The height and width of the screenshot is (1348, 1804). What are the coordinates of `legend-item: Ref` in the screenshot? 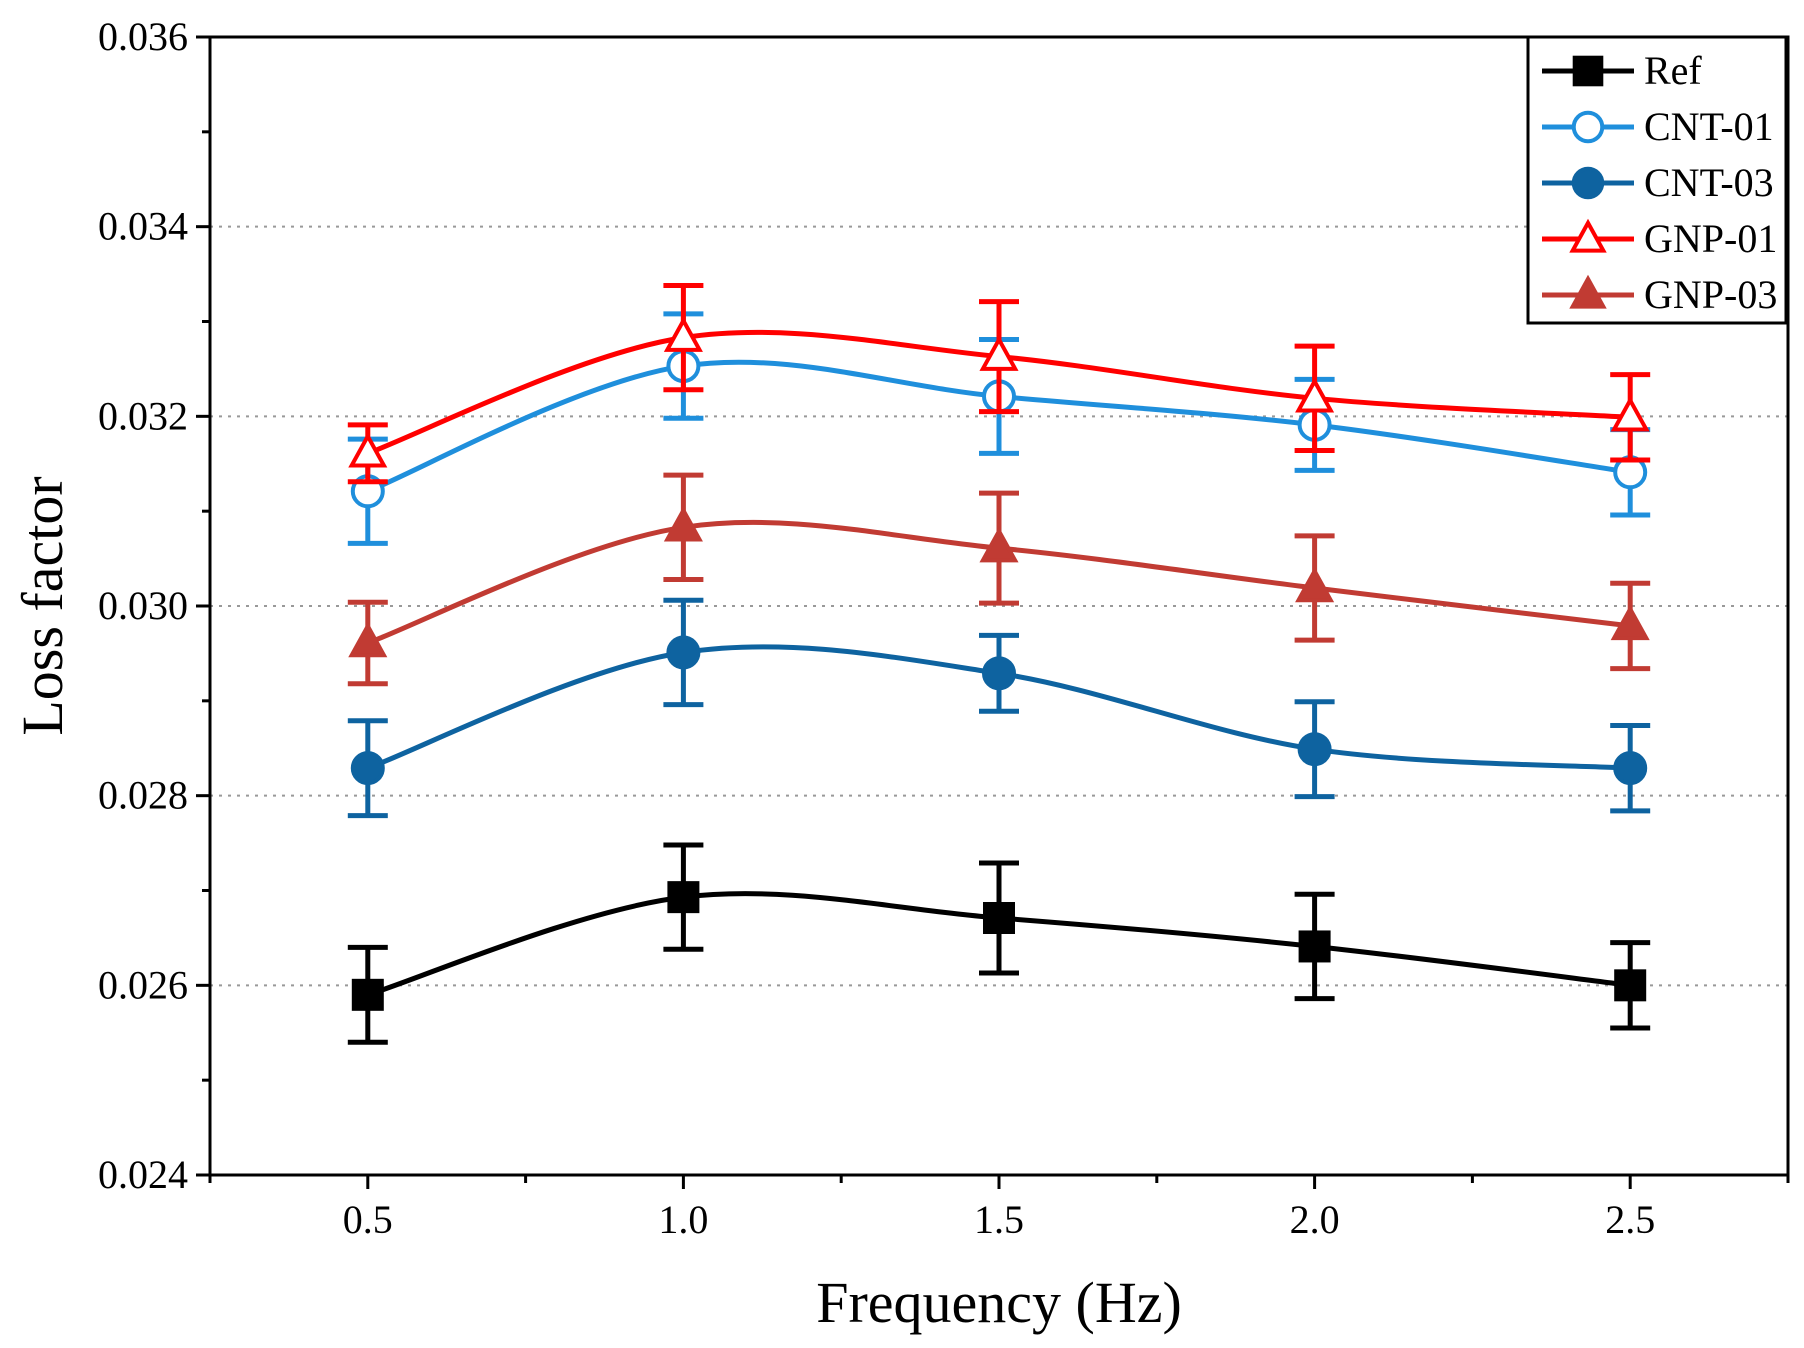 It's located at (1622, 70).